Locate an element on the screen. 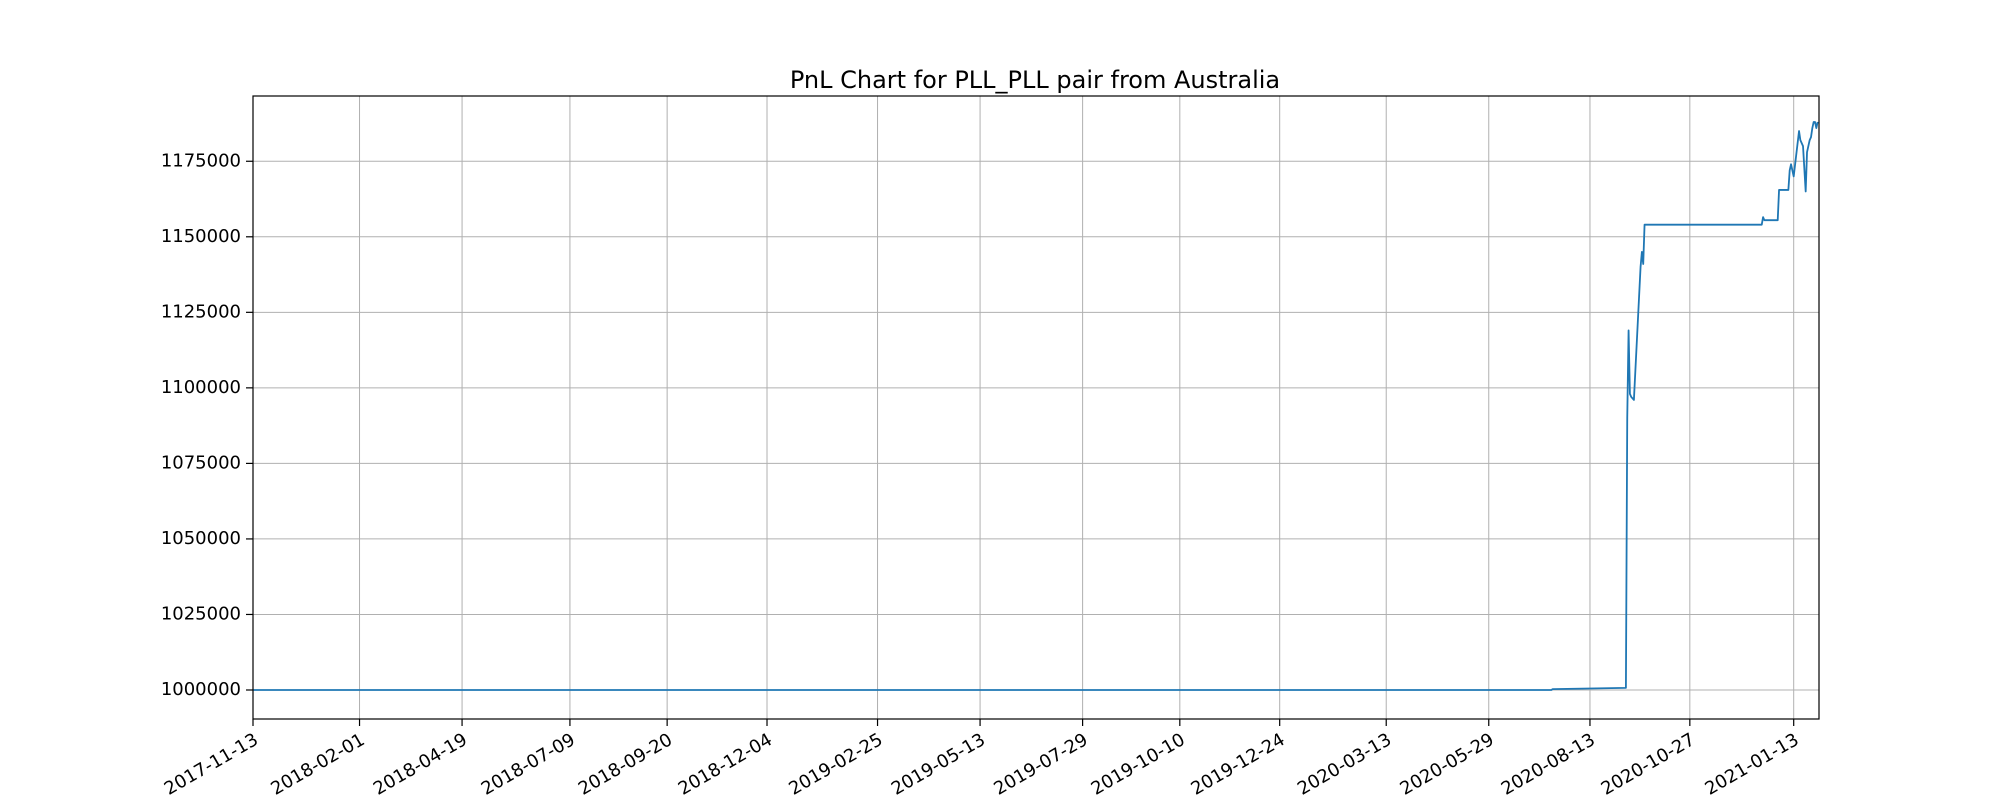 The image size is (2000, 800). x-tick-label: 2018-04-19 is located at coordinates (420, 764).